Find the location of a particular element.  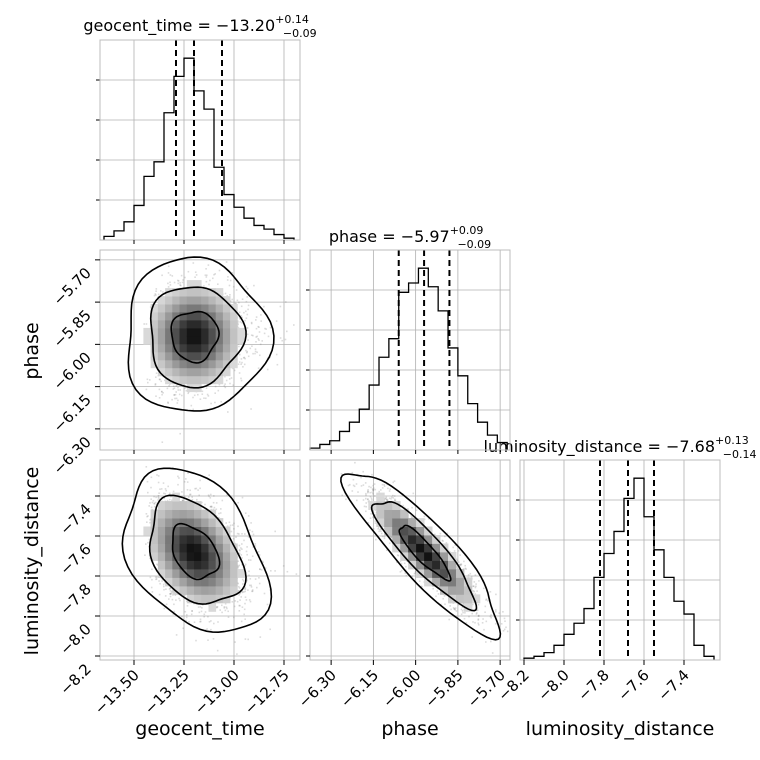

title-luminosity-distance: luminosity_distance = −7.68+0.13 −0.14 is located at coordinates (620, 447).